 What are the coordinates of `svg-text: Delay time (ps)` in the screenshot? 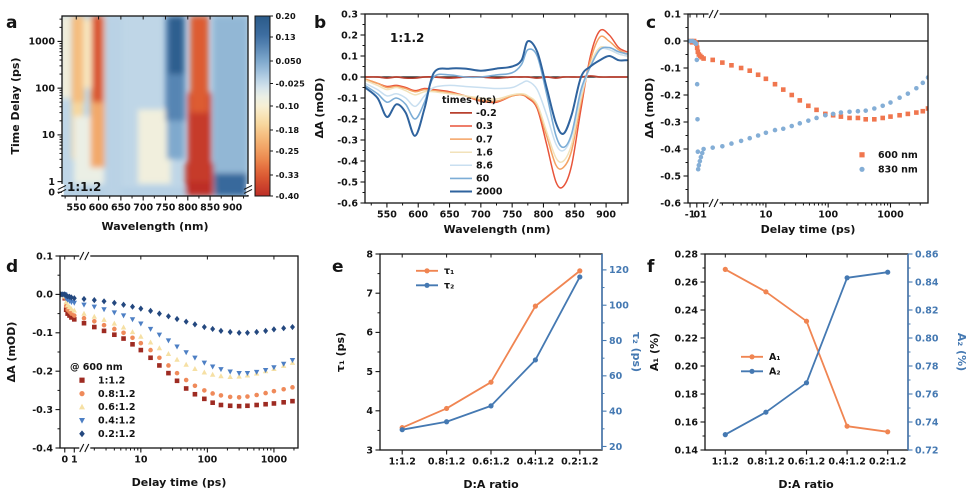 It's located at (179, 482).